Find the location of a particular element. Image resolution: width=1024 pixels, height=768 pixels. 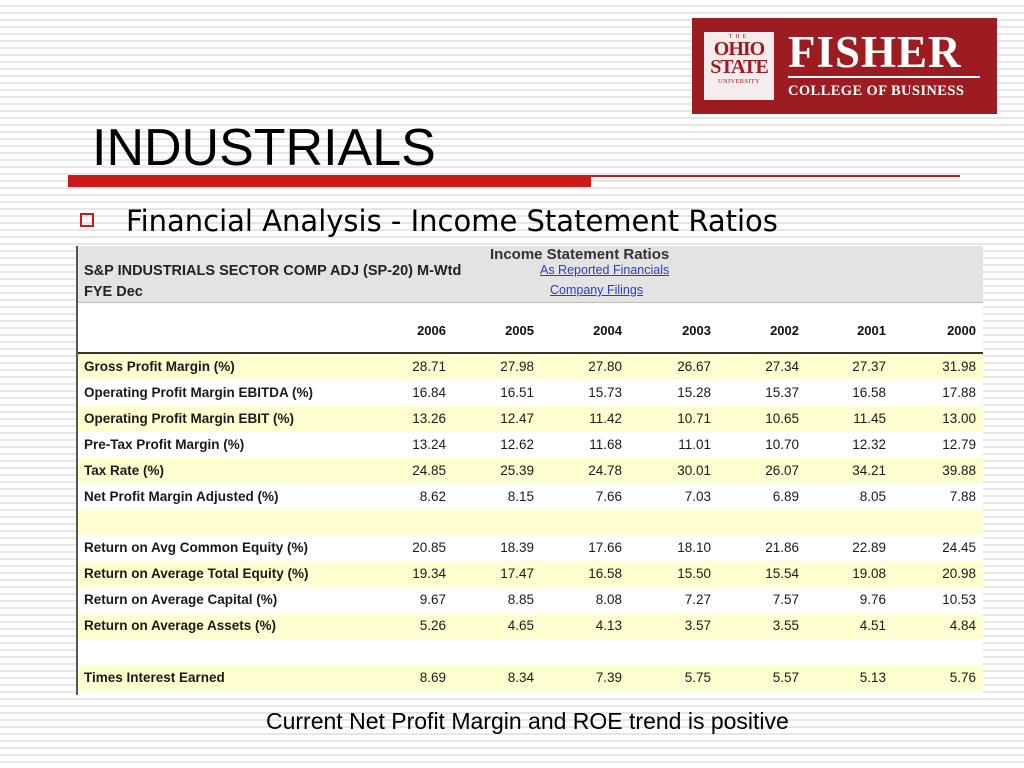

year-header: 2001 is located at coordinates (871, 330).